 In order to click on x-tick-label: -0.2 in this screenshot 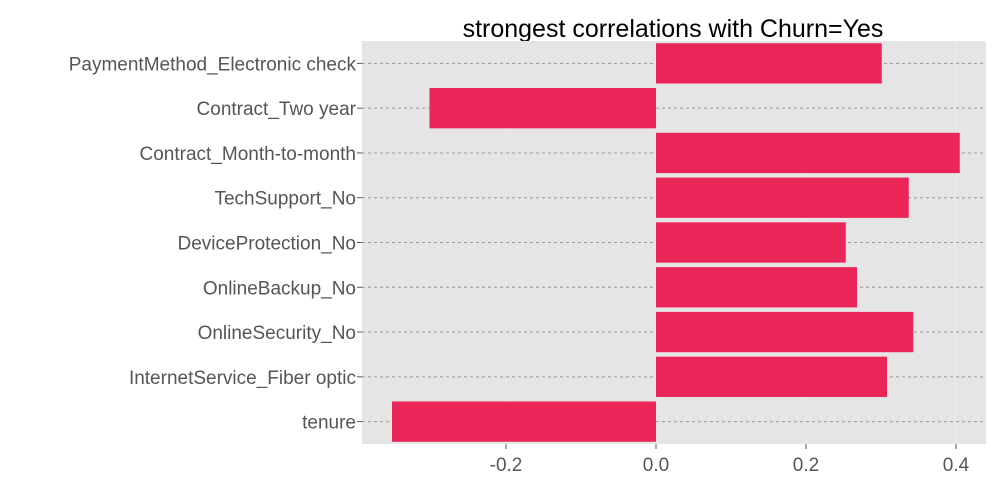, I will do `click(506, 465)`.